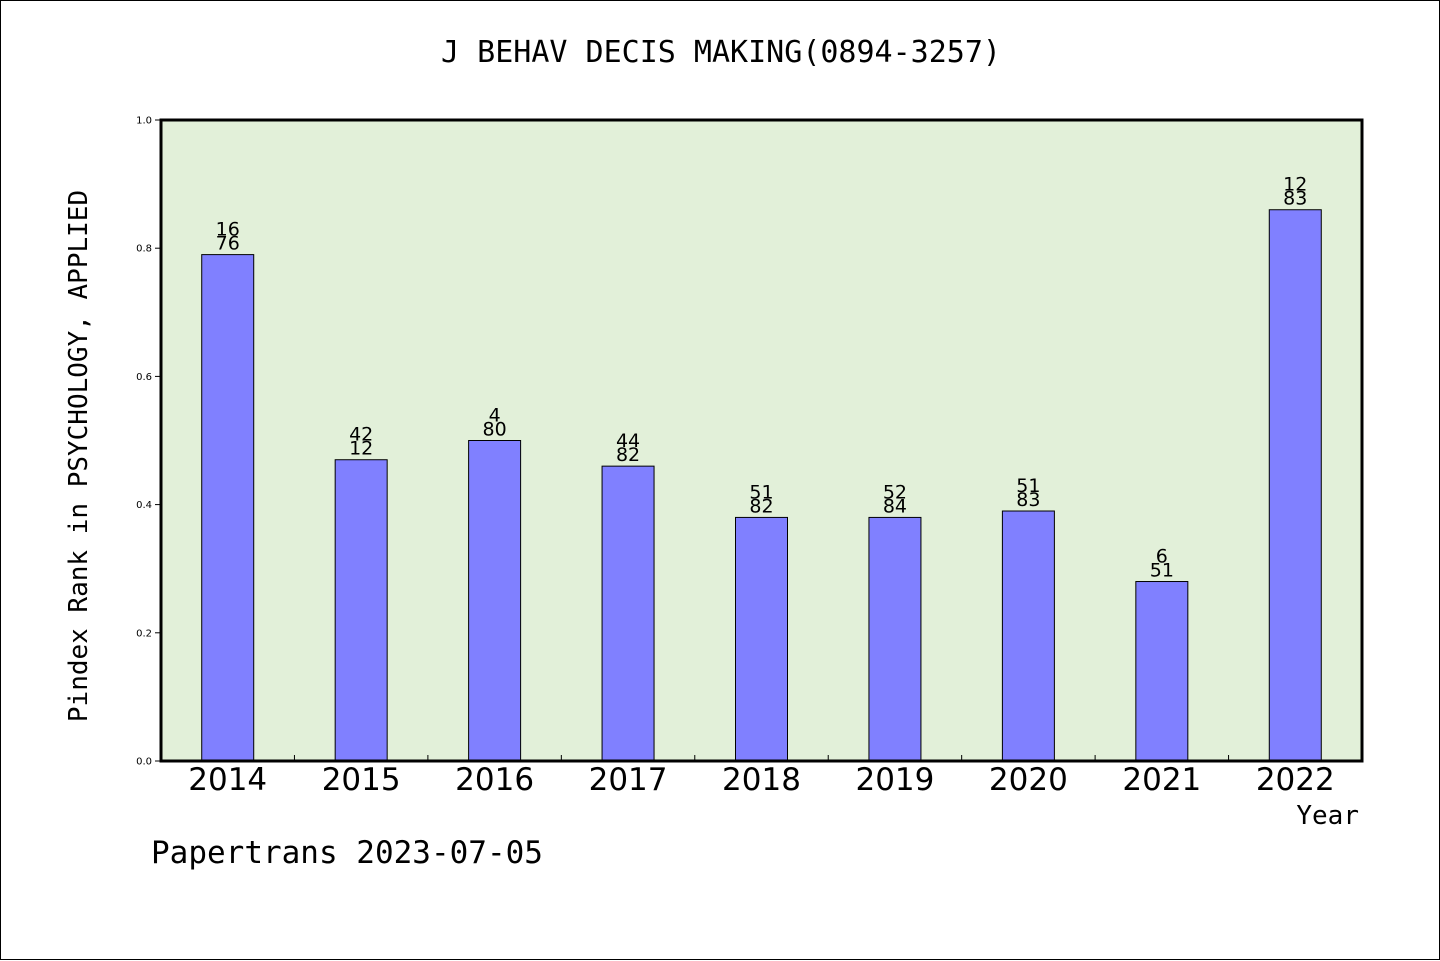 This screenshot has width=1440, height=961. What do you see at coordinates (144, 377) in the screenshot?
I see `y-tick-label: 0.6` at bounding box center [144, 377].